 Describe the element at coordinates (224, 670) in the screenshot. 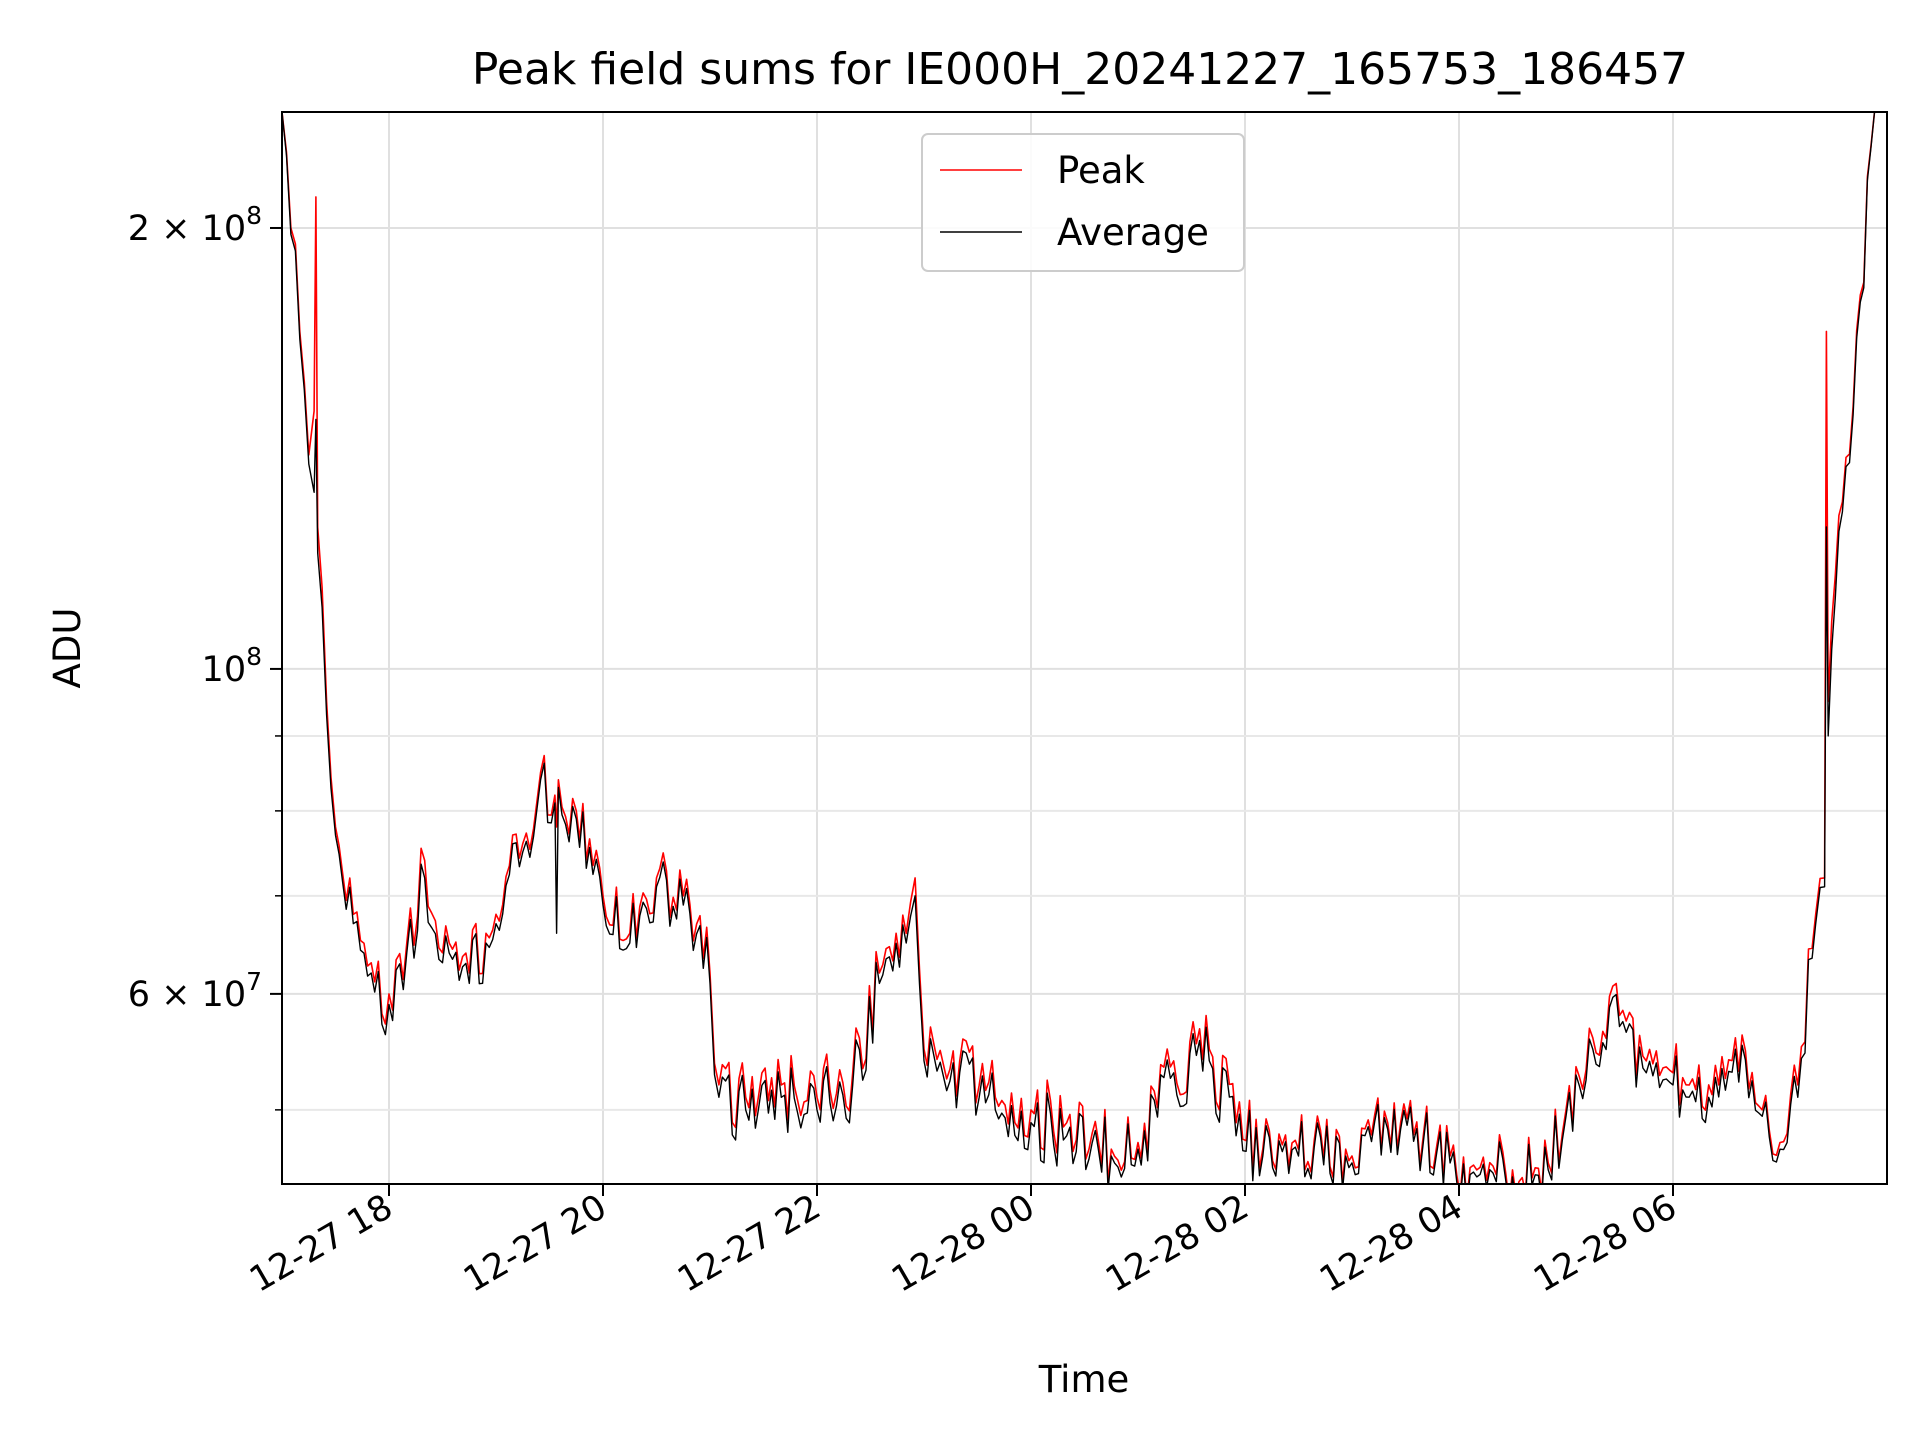

I see `y-tick-base: 10` at that location.